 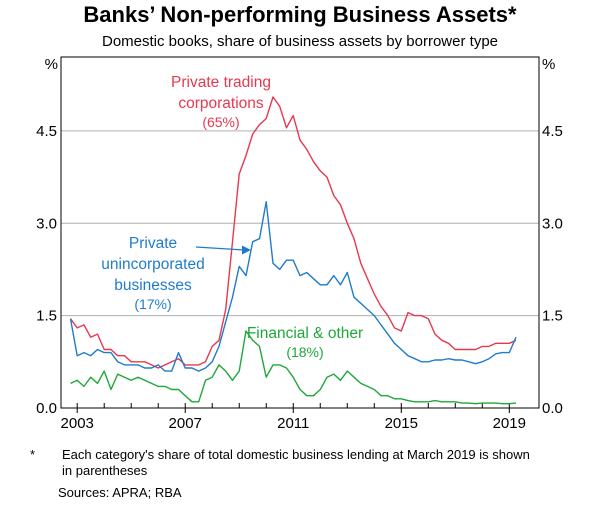 I want to click on annotation-arrow-line, so click(x=220, y=248).